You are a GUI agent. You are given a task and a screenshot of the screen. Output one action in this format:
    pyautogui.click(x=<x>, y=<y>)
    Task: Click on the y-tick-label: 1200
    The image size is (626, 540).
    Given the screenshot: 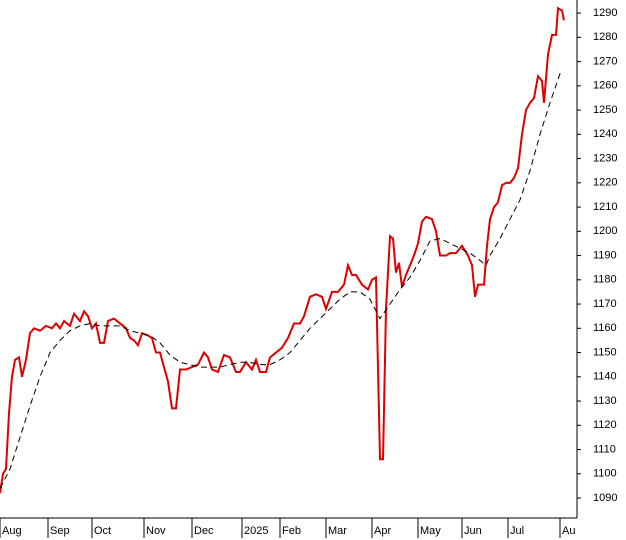 What is the action you would take?
    pyautogui.click(x=605, y=231)
    